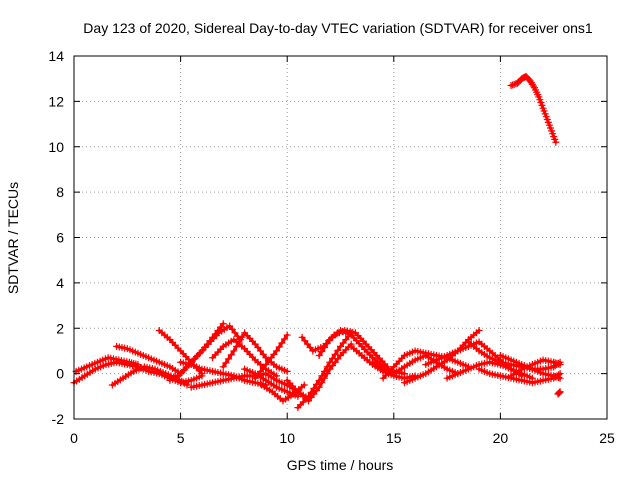 The width and height of the screenshot is (640, 480). Describe the element at coordinates (340, 465) in the screenshot. I see `x-axis-label: GPS time / hours` at that location.